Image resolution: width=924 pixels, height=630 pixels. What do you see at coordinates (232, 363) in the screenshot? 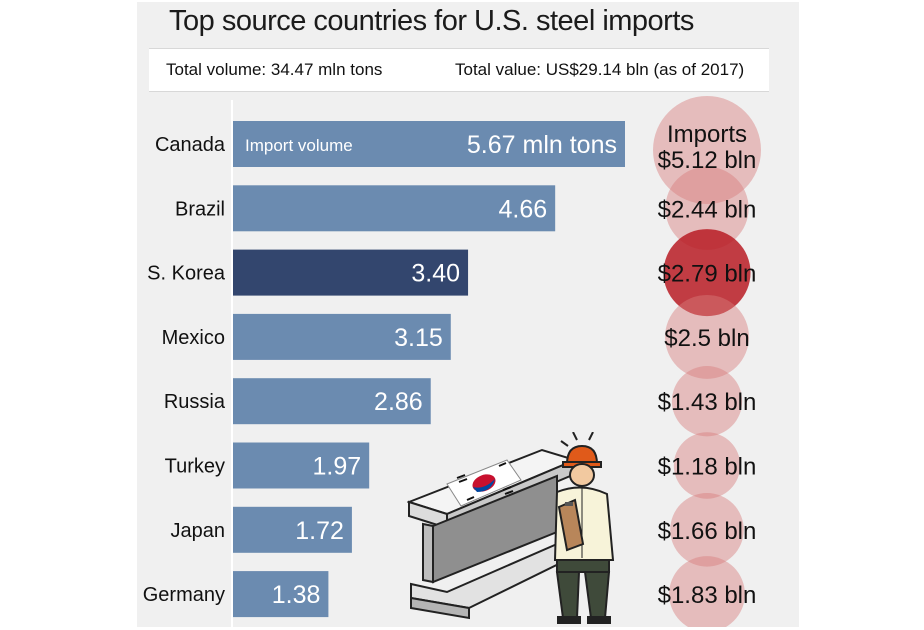
I see `axis-line` at bounding box center [232, 363].